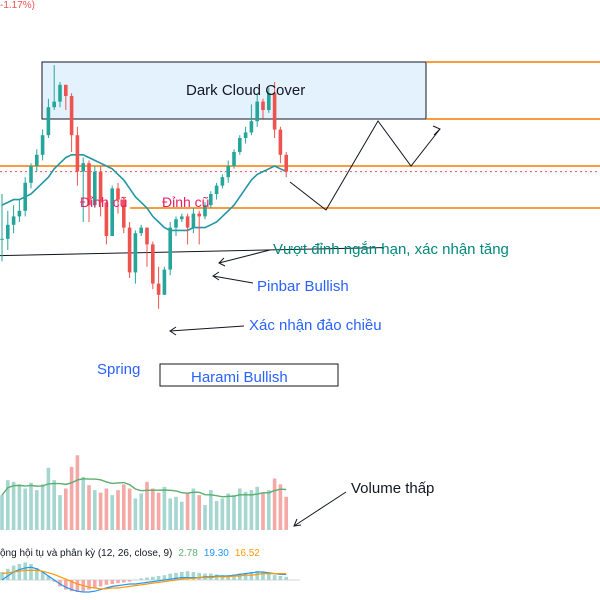 This screenshot has width=600, height=600. Describe the element at coordinates (436, 130) in the screenshot. I see `projection-arrowhead` at that location.